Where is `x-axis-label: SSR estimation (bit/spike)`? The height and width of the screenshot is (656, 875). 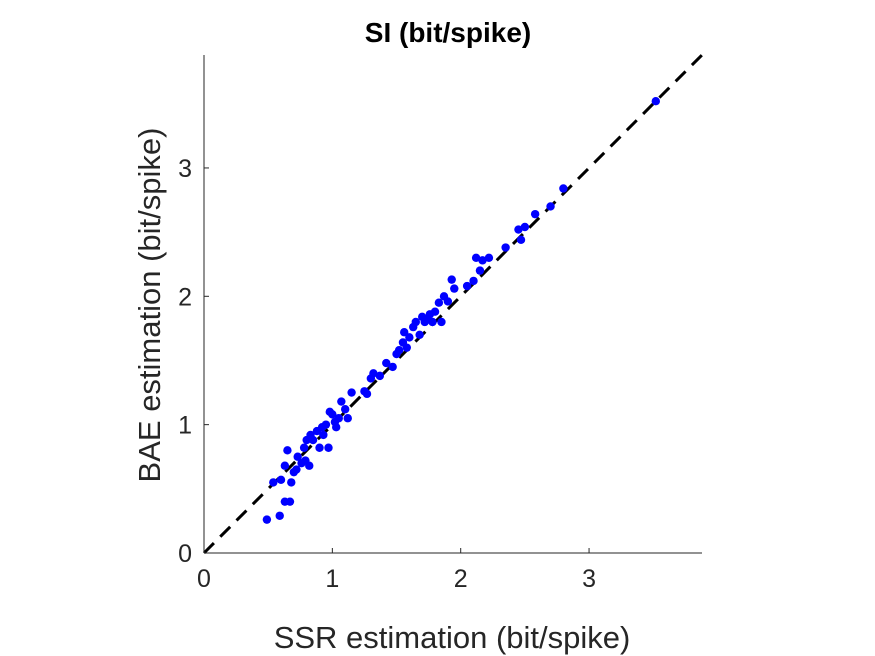 x-axis-label: SSR estimation (bit/spike) is located at coordinates (452, 637).